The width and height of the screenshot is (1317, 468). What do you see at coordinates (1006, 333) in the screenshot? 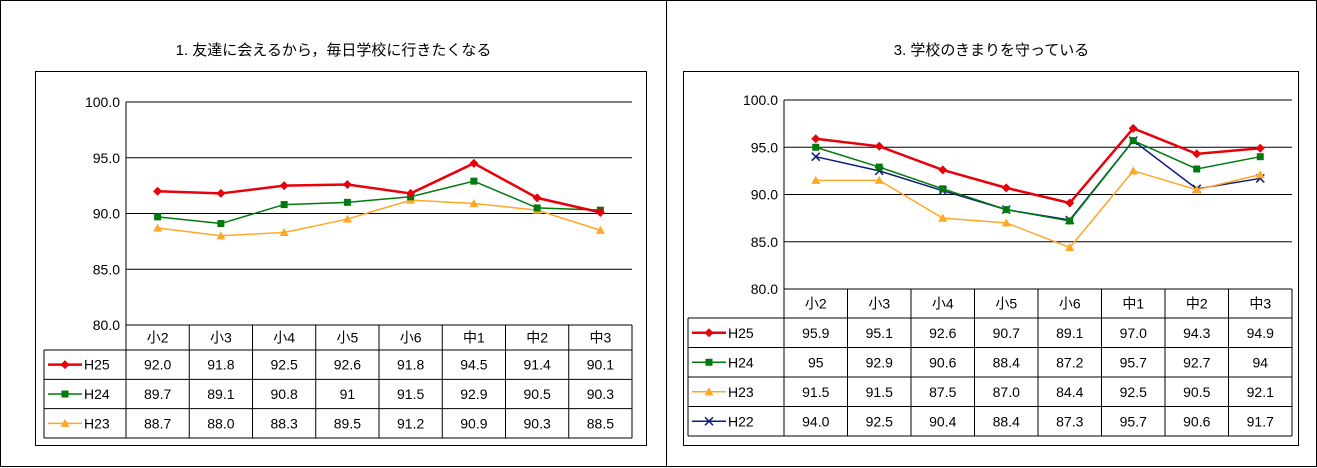
I see `data-label-H25: 90.7` at bounding box center [1006, 333].